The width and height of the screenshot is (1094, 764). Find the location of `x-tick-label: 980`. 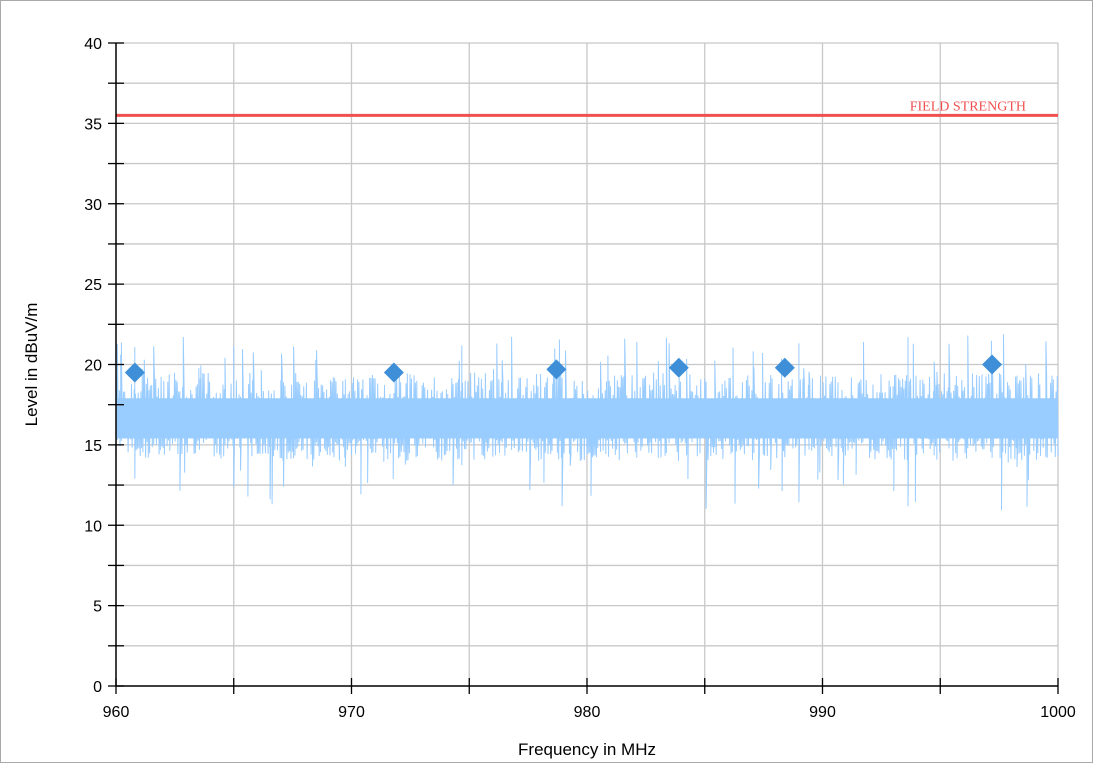

x-tick-label: 980 is located at coordinates (587, 712).